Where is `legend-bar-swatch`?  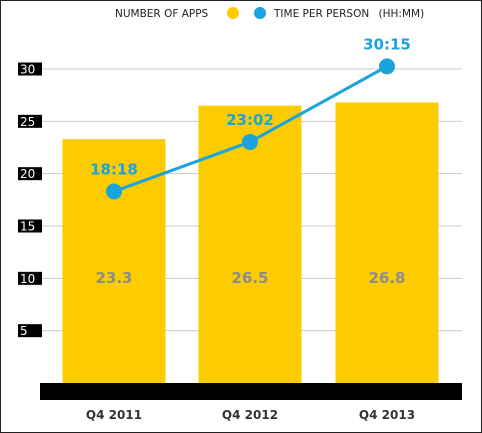
legend-bar-swatch is located at coordinates (233, 13).